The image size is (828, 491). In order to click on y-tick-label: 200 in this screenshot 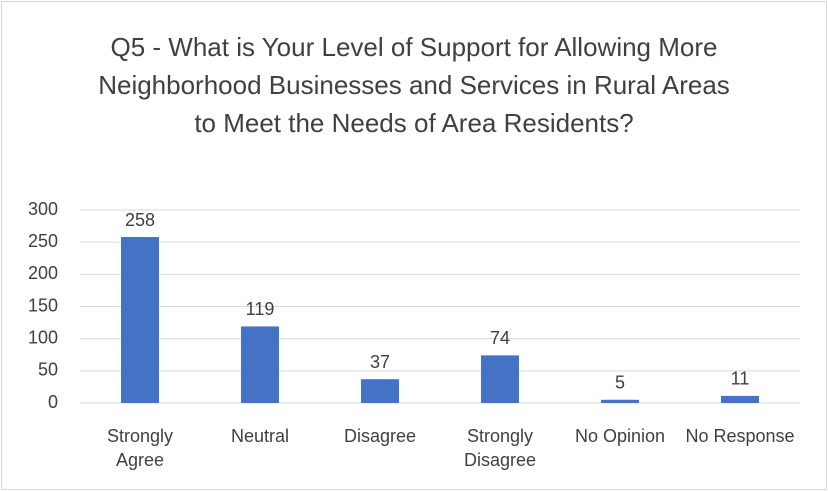, I will do `click(43, 273)`.